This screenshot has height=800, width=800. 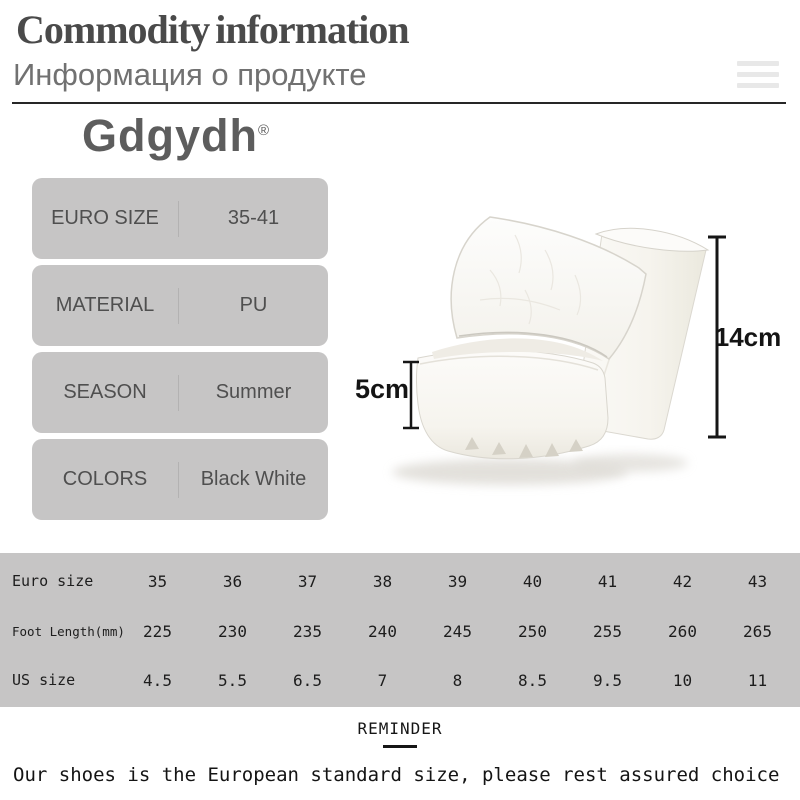 I want to click on header-divider, so click(x=399, y=103).